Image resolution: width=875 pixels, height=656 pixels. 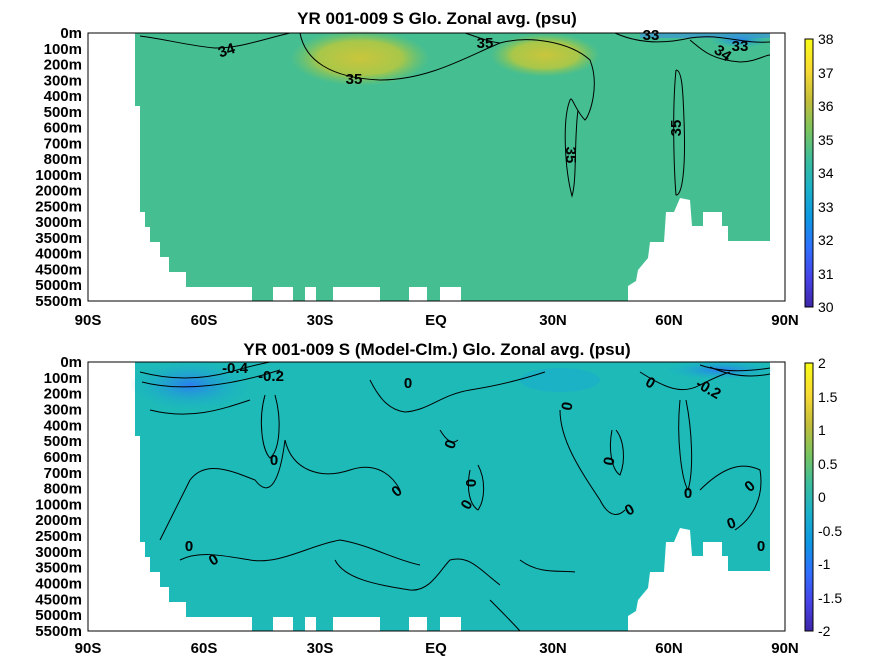 What do you see at coordinates (58, 631) in the screenshot?
I see `y-tick-label: 5500m` at bounding box center [58, 631].